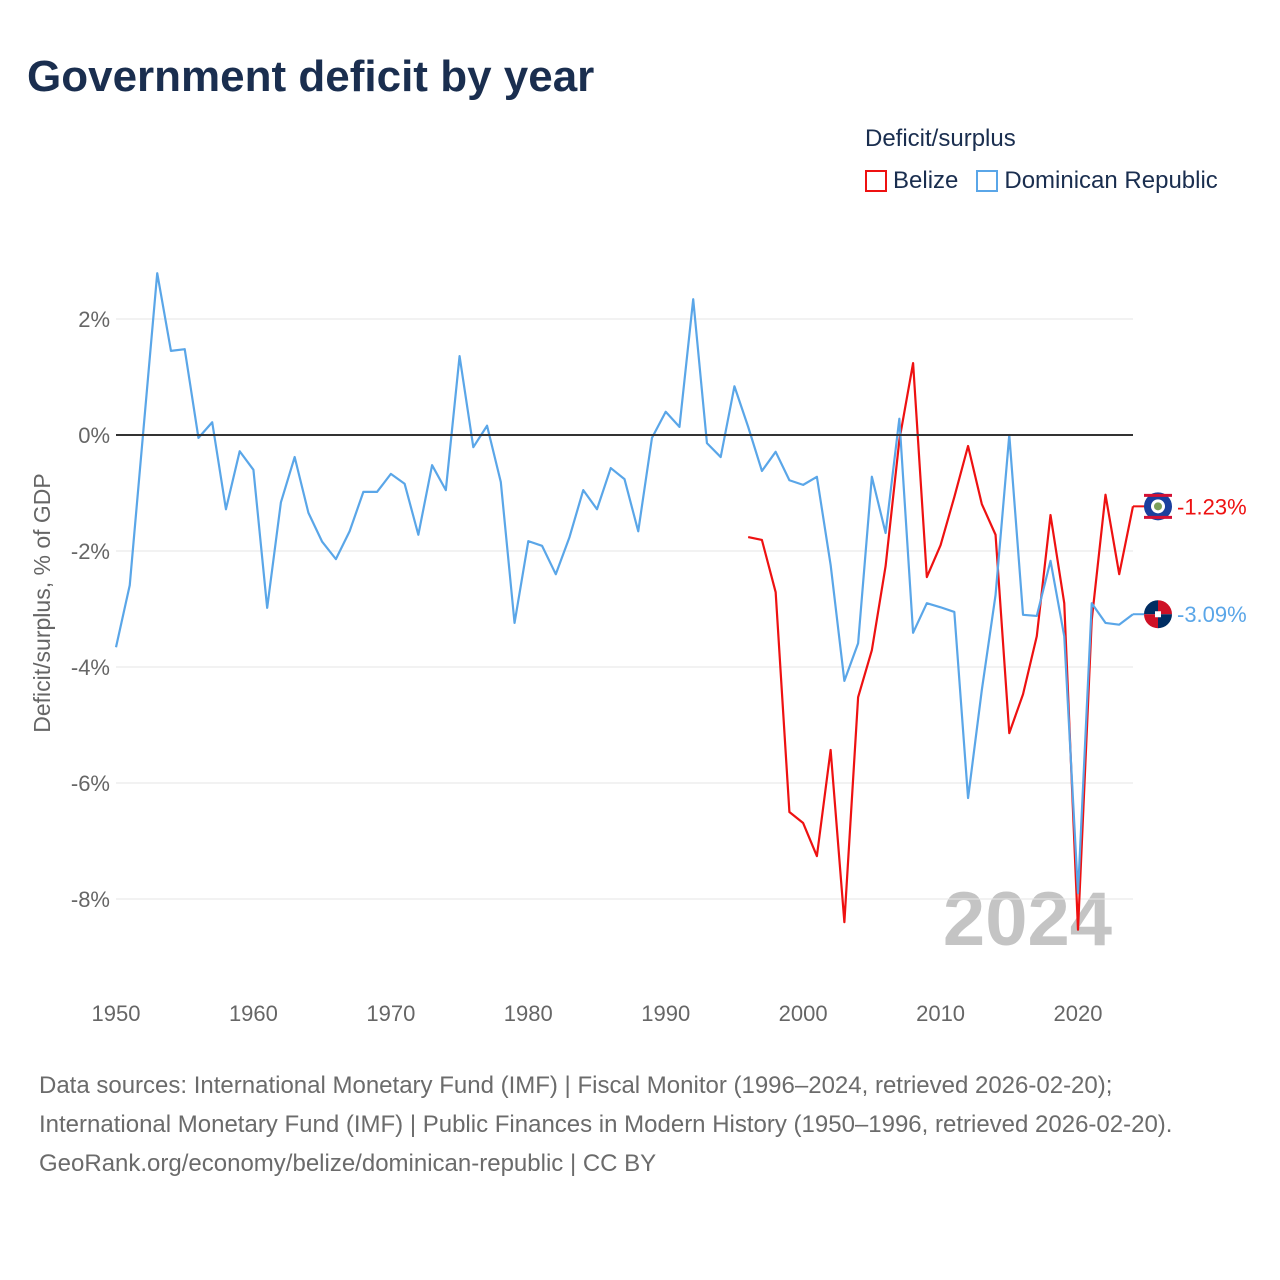  Describe the element at coordinates (94, 435) in the screenshot. I see `y-tick-label: 0%` at that location.